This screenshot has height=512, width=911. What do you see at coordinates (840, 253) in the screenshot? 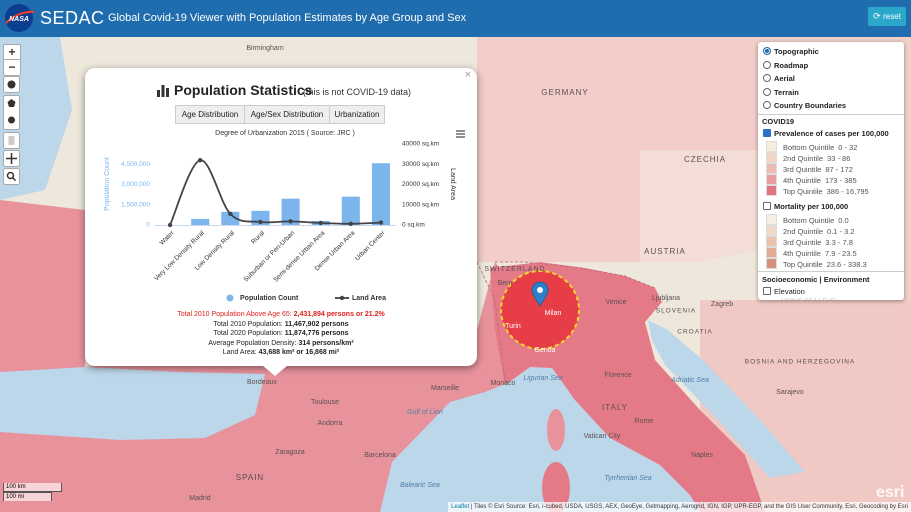
I see `legend-range: 7.9 - 23.5` at bounding box center [840, 253].